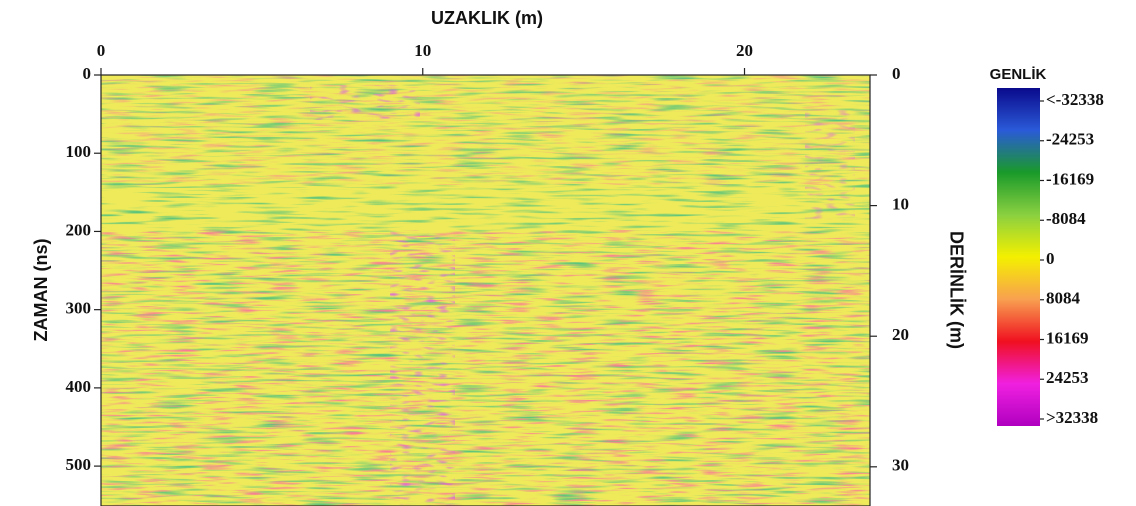 This screenshot has height=506, width=1136. I want to click on y-tick-label: 100, so click(79, 151).